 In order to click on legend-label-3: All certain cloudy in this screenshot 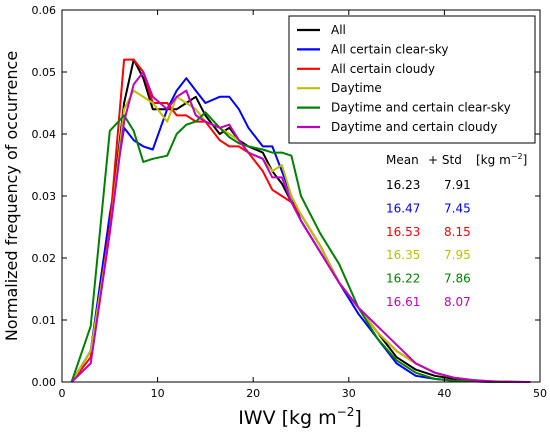, I will do `click(383, 69)`.